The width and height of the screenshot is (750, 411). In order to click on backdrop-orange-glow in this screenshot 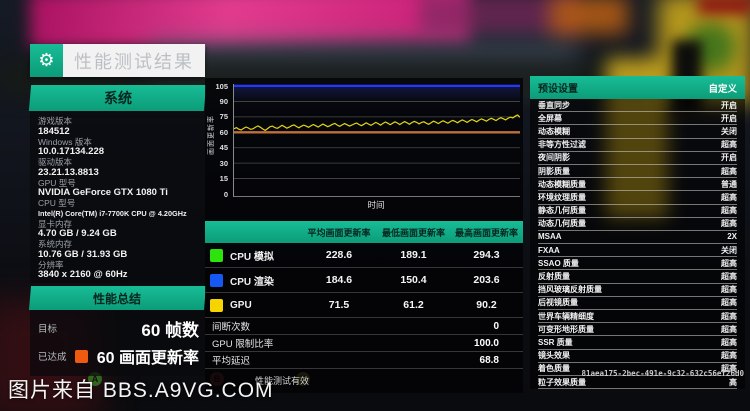, I will do `click(589, 17)`.